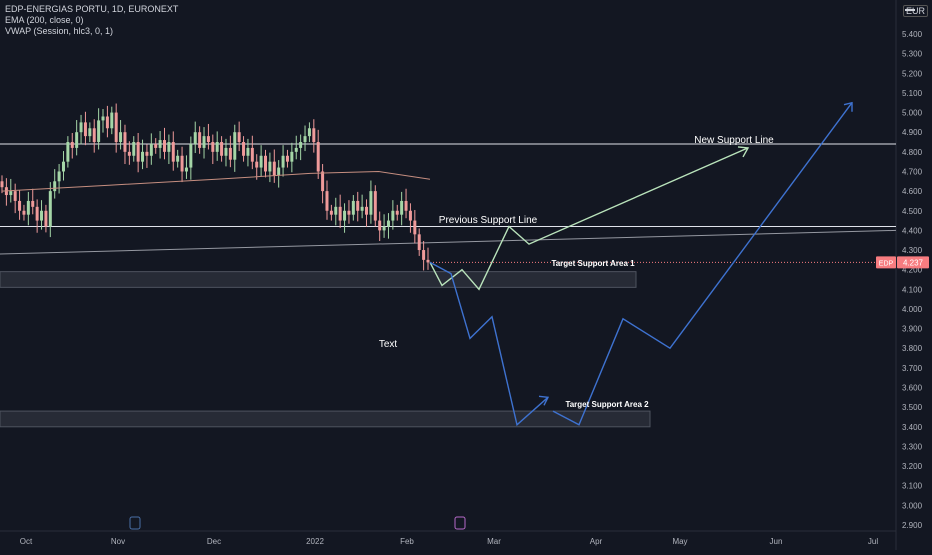 The width and height of the screenshot is (932, 555). Describe the element at coordinates (912, 230) in the screenshot. I see `y-tick-label: 4.400` at that location.